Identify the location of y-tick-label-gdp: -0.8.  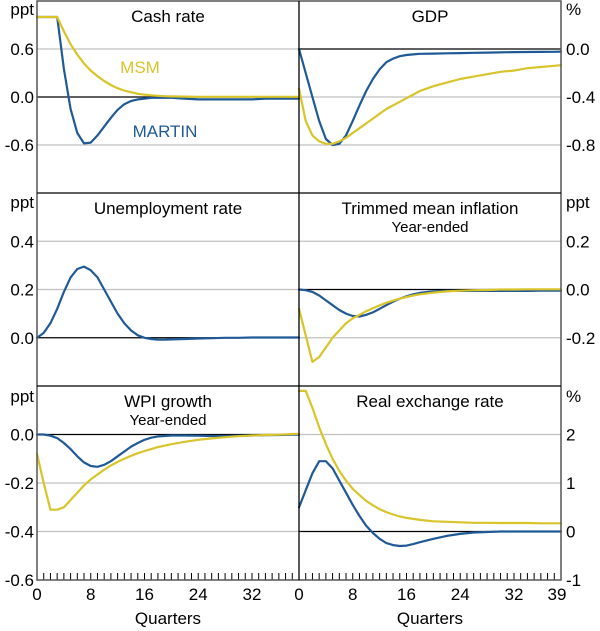
(580, 145).